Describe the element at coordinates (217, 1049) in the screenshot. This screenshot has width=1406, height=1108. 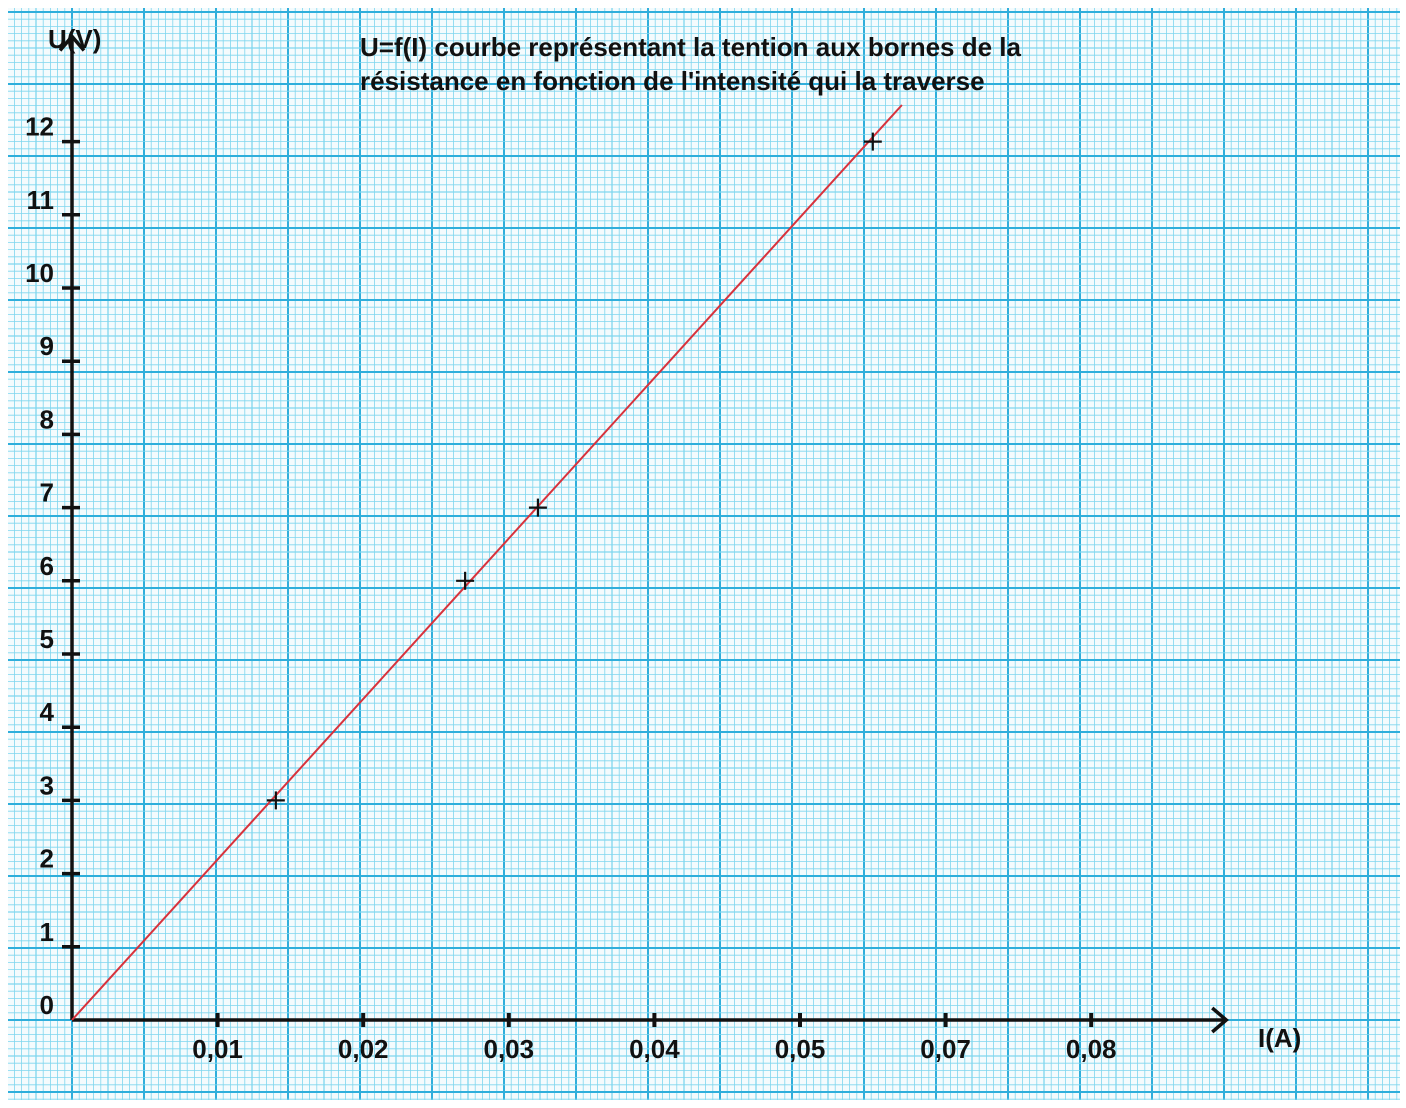
I see `x-tick-label: 0,01` at that location.